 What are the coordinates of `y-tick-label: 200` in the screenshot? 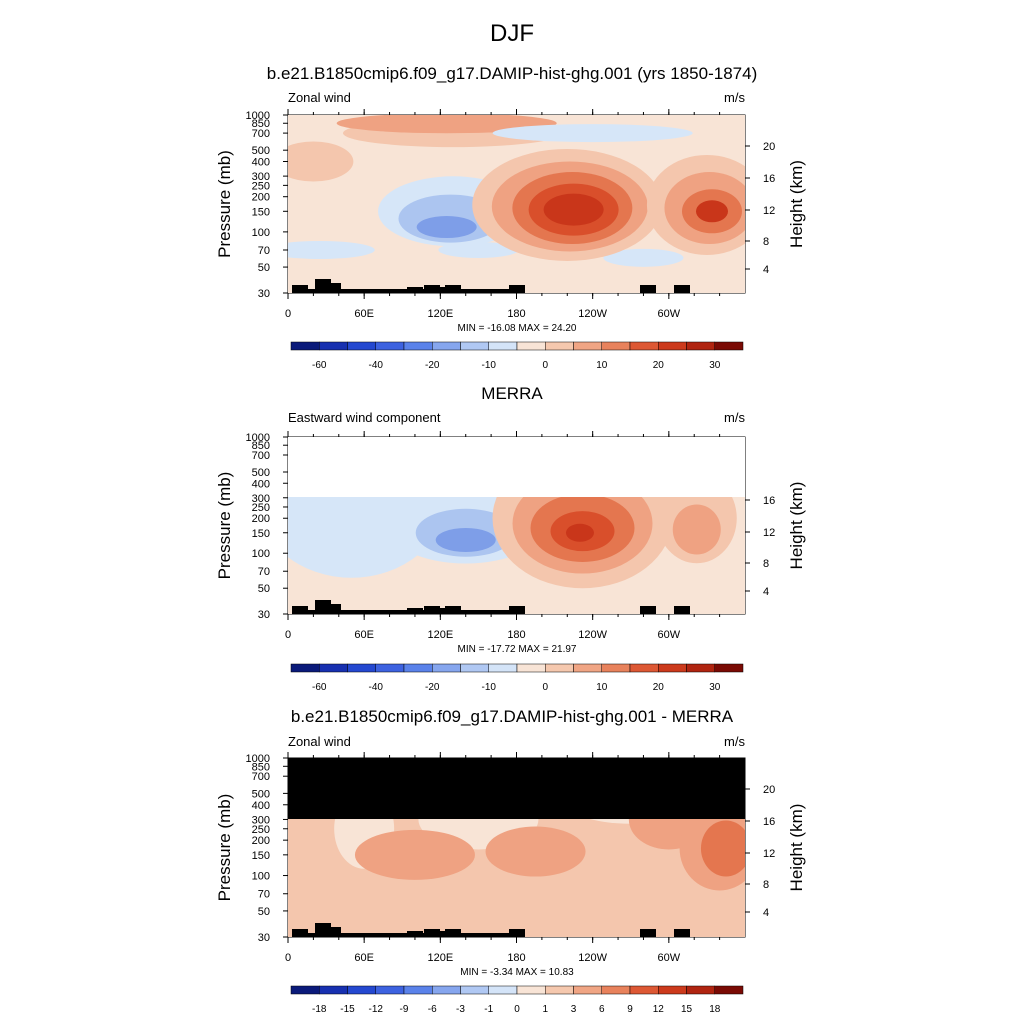 It's located at (261, 198).